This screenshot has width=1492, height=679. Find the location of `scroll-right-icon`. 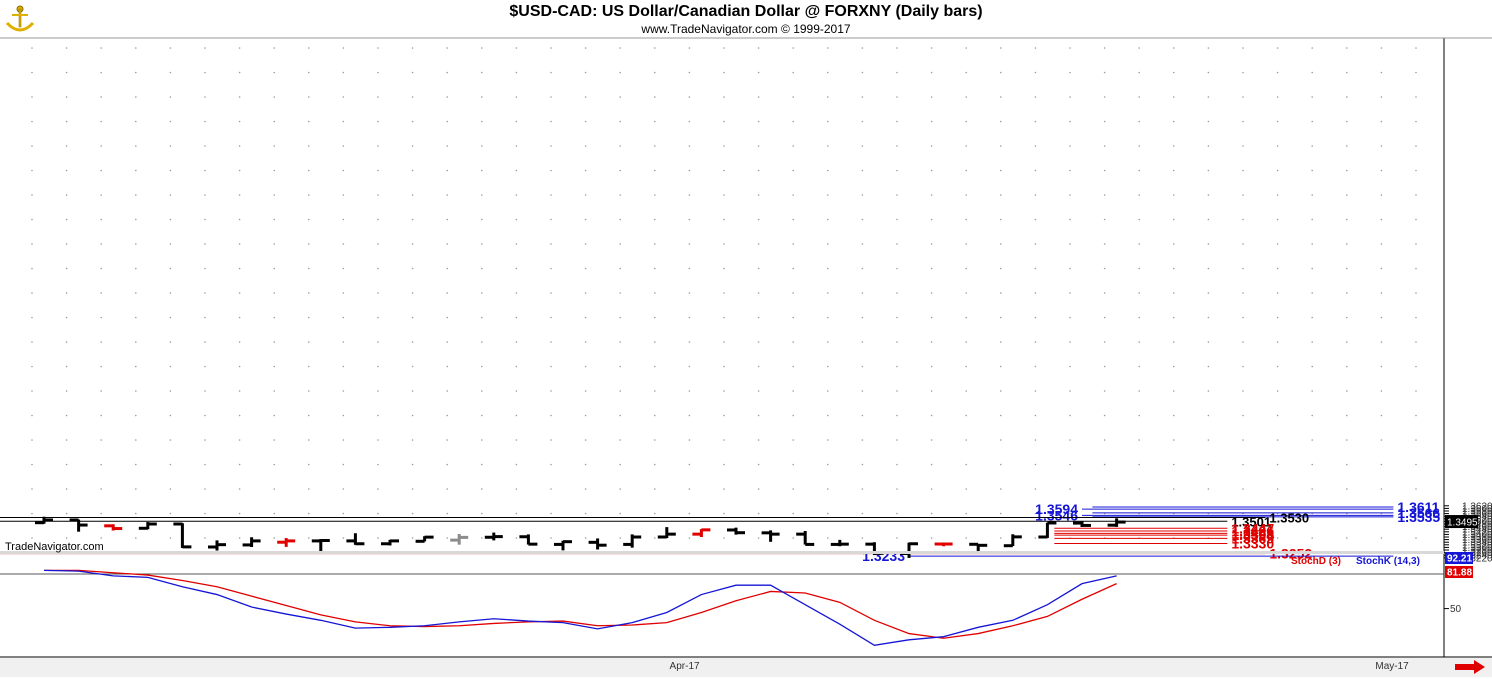

scroll-right-icon is located at coordinates (1470, 669).